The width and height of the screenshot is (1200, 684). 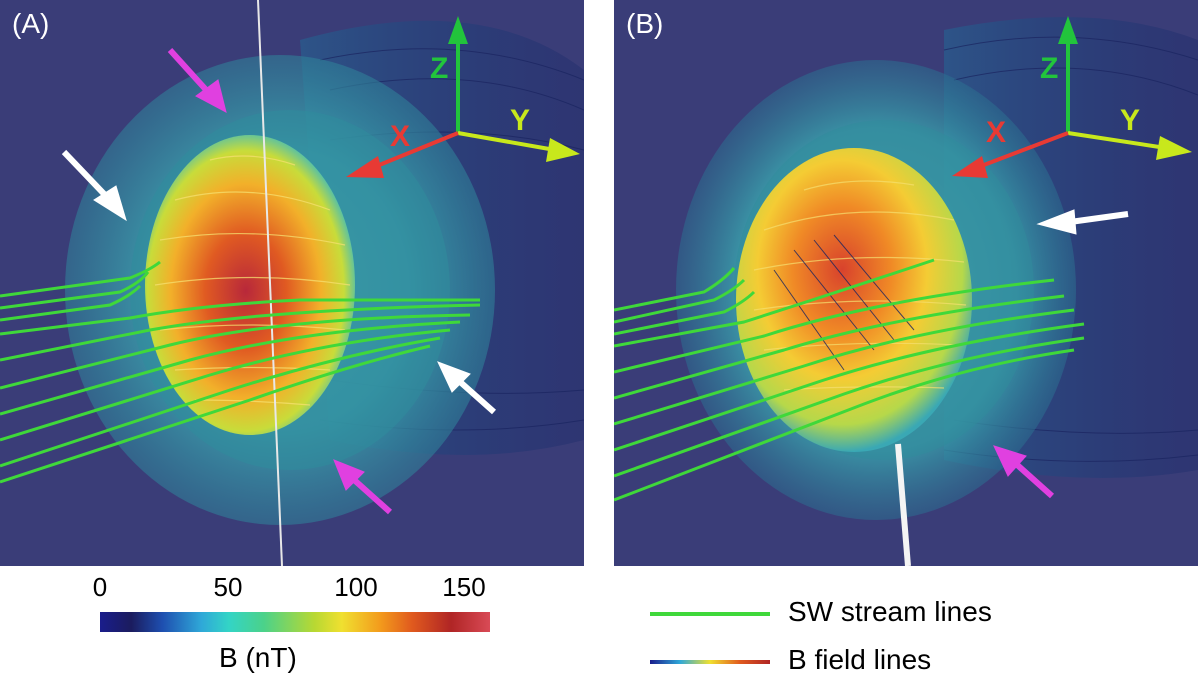 What do you see at coordinates (890, 611) in the screenshot?
I see `sw-stream-lines-label: SW stream lines` at bounding box center [890, 611].